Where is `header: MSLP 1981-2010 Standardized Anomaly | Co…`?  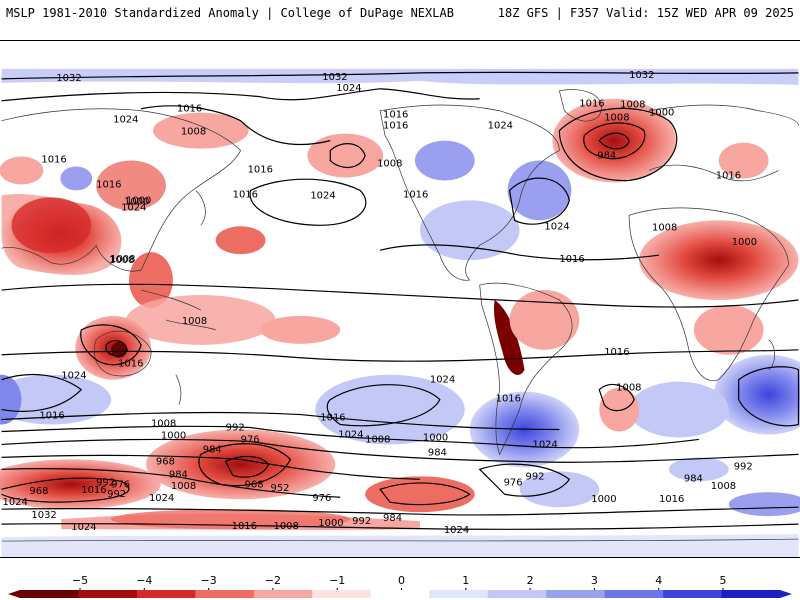
header: MSLP 1981-2010 Standardized Anomaly | Co… is located at coordinates (400, 17).